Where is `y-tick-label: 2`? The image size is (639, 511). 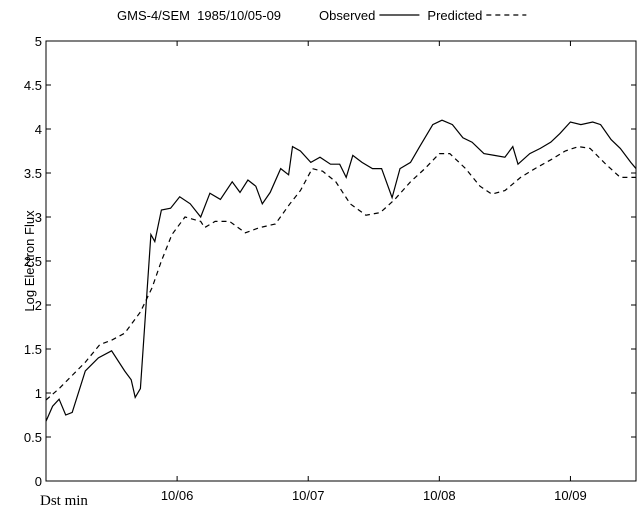 y-tick-label: 2 is located at coordinates (38, 305).